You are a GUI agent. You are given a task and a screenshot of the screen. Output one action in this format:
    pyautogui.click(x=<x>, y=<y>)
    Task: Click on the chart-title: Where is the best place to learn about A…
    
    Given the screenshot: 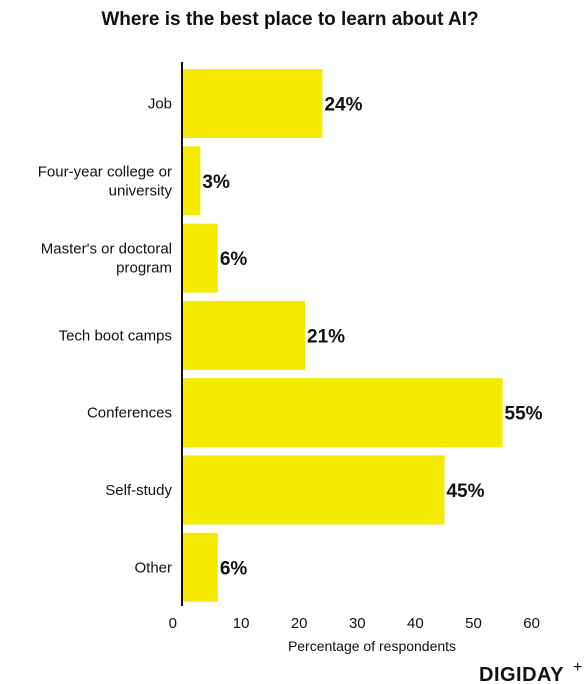 What is the action you would take?
    pyautogui.click(x=289, y=19)
    